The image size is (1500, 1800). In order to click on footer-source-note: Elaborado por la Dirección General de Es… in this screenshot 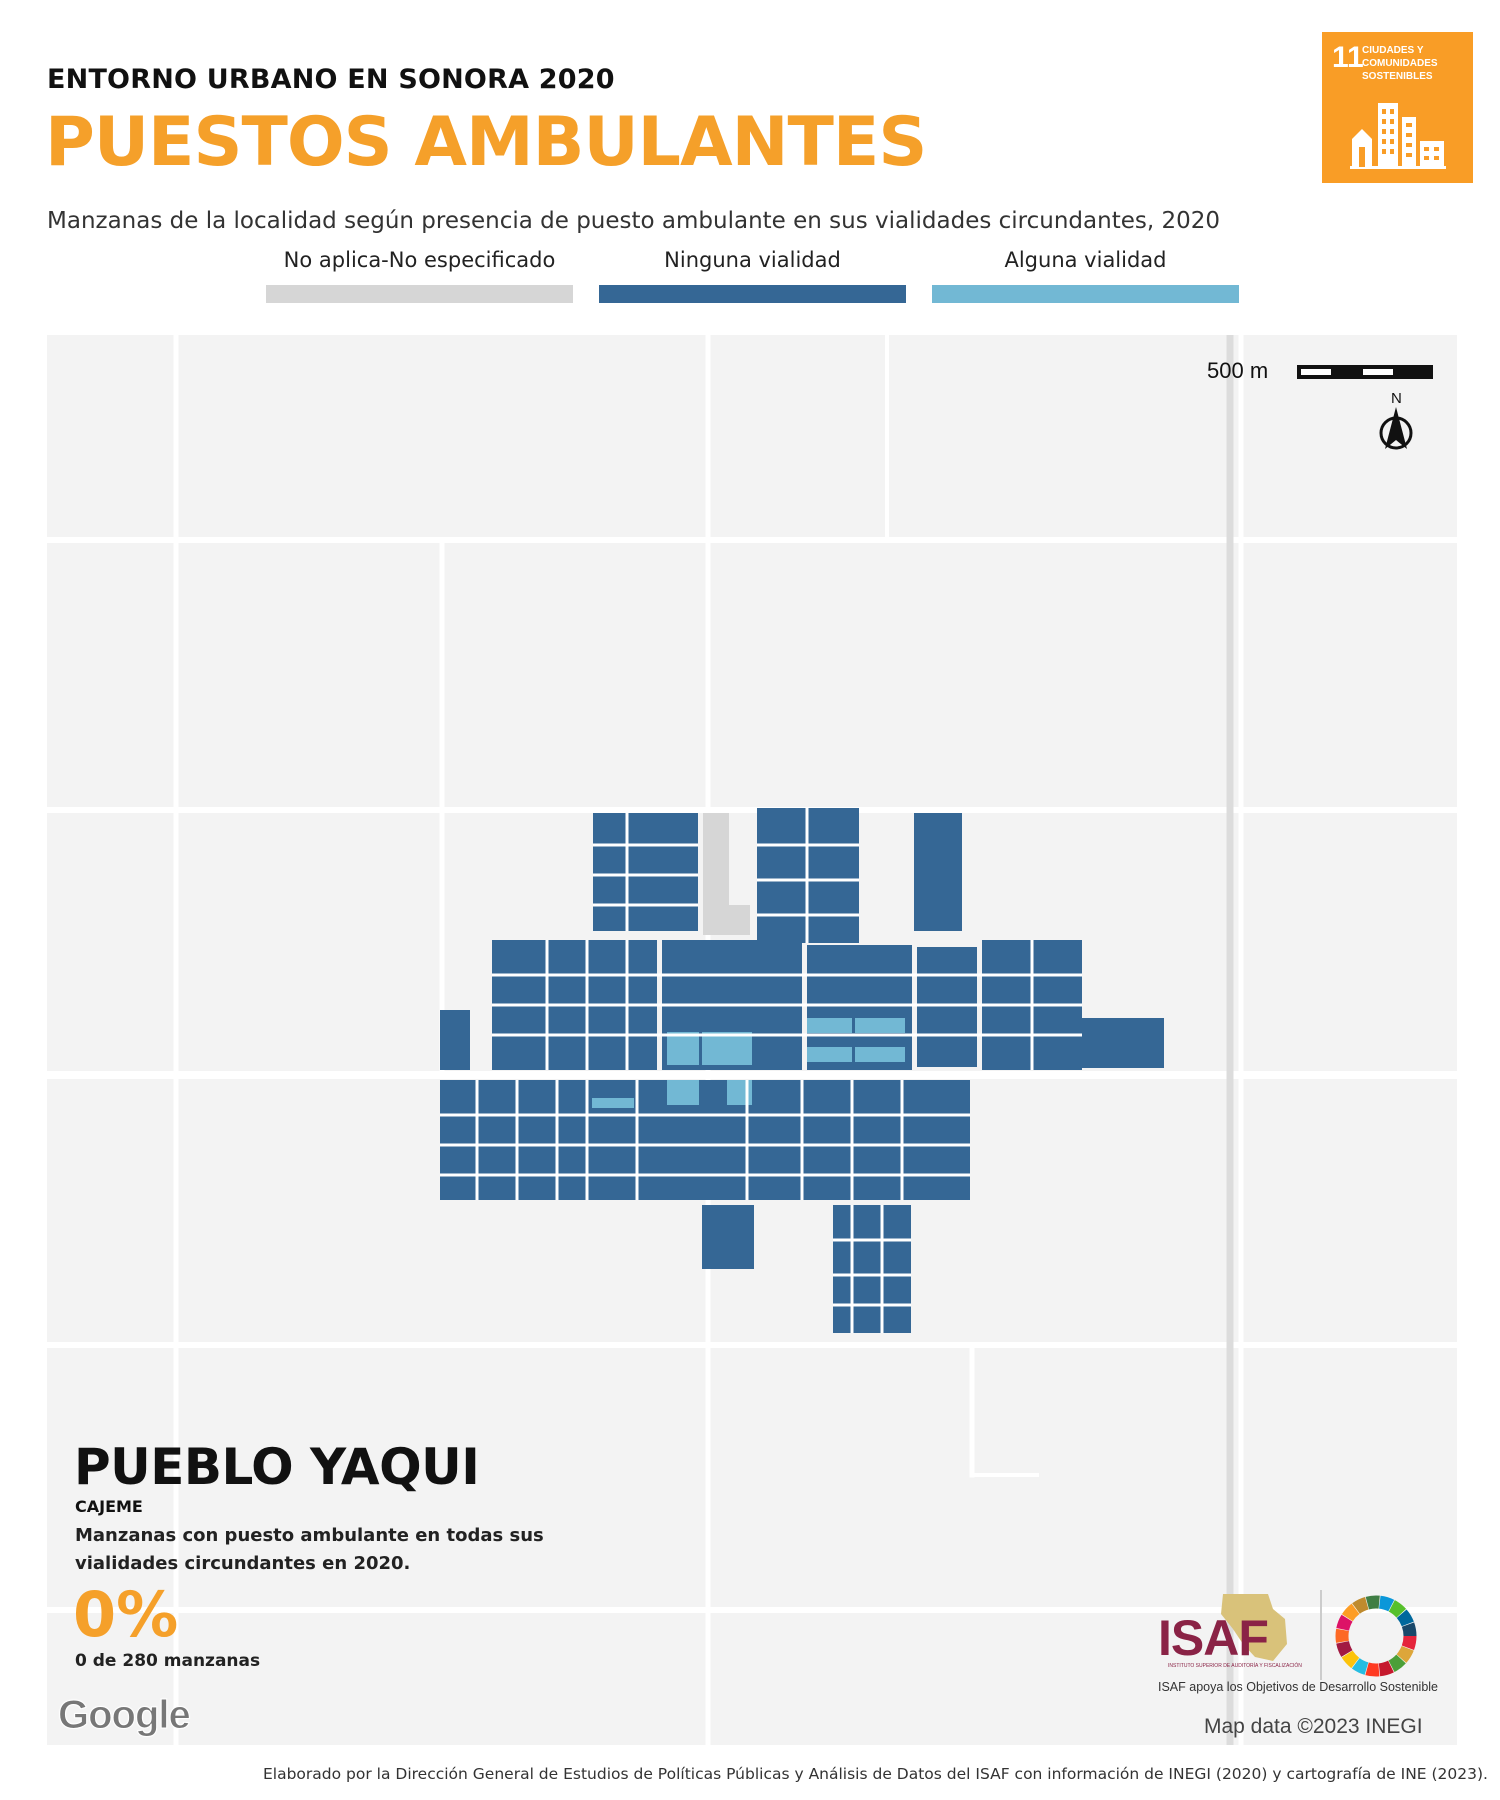, I will do `click(875, 1774)`.